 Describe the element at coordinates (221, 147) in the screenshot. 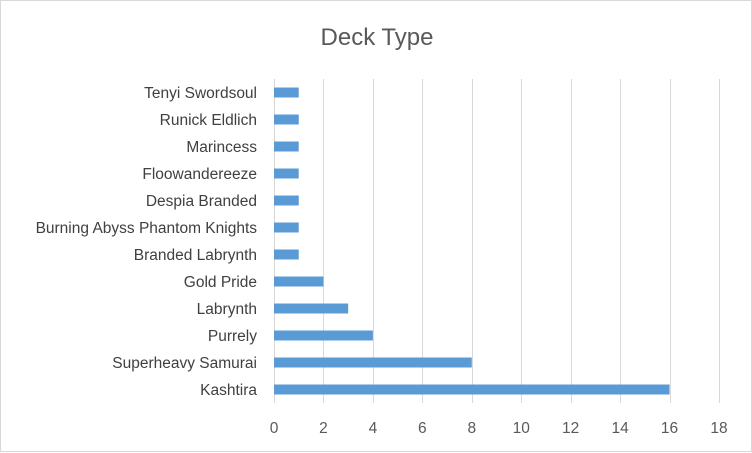

I see `category-label: Marincess` at that location.